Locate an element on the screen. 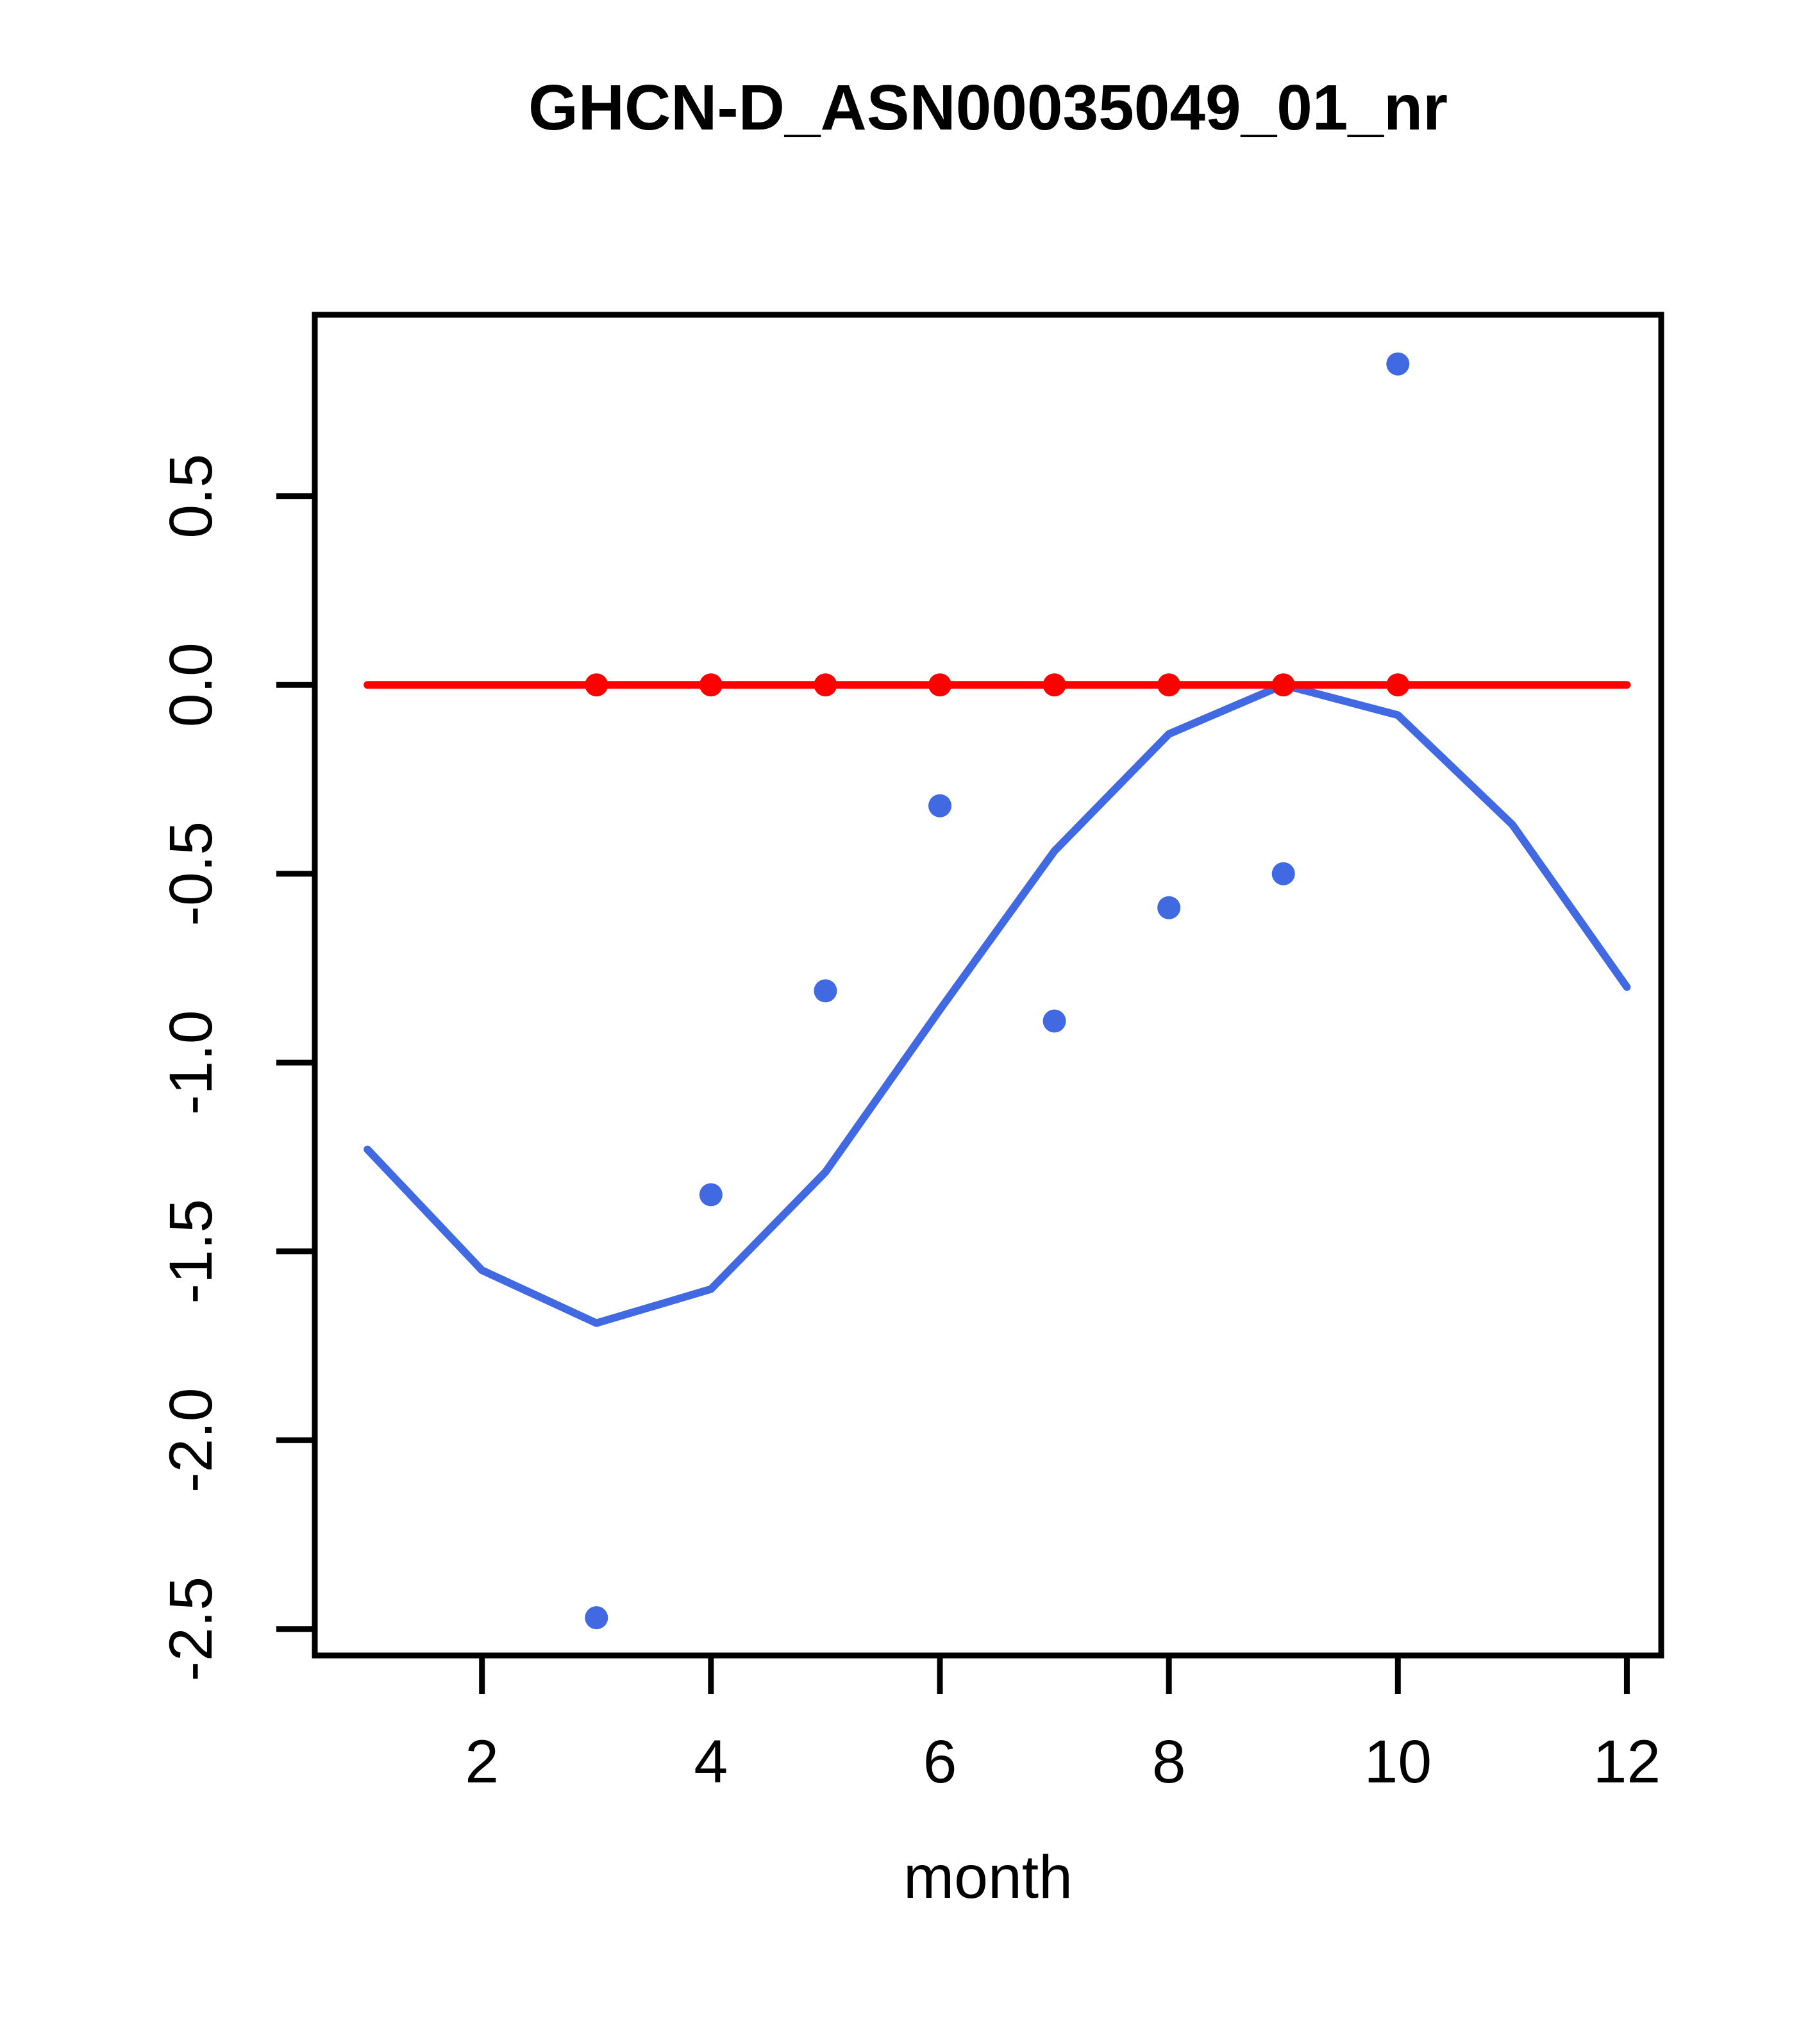  x-tick-label: 12 is located at coordinates (1627, 1762).